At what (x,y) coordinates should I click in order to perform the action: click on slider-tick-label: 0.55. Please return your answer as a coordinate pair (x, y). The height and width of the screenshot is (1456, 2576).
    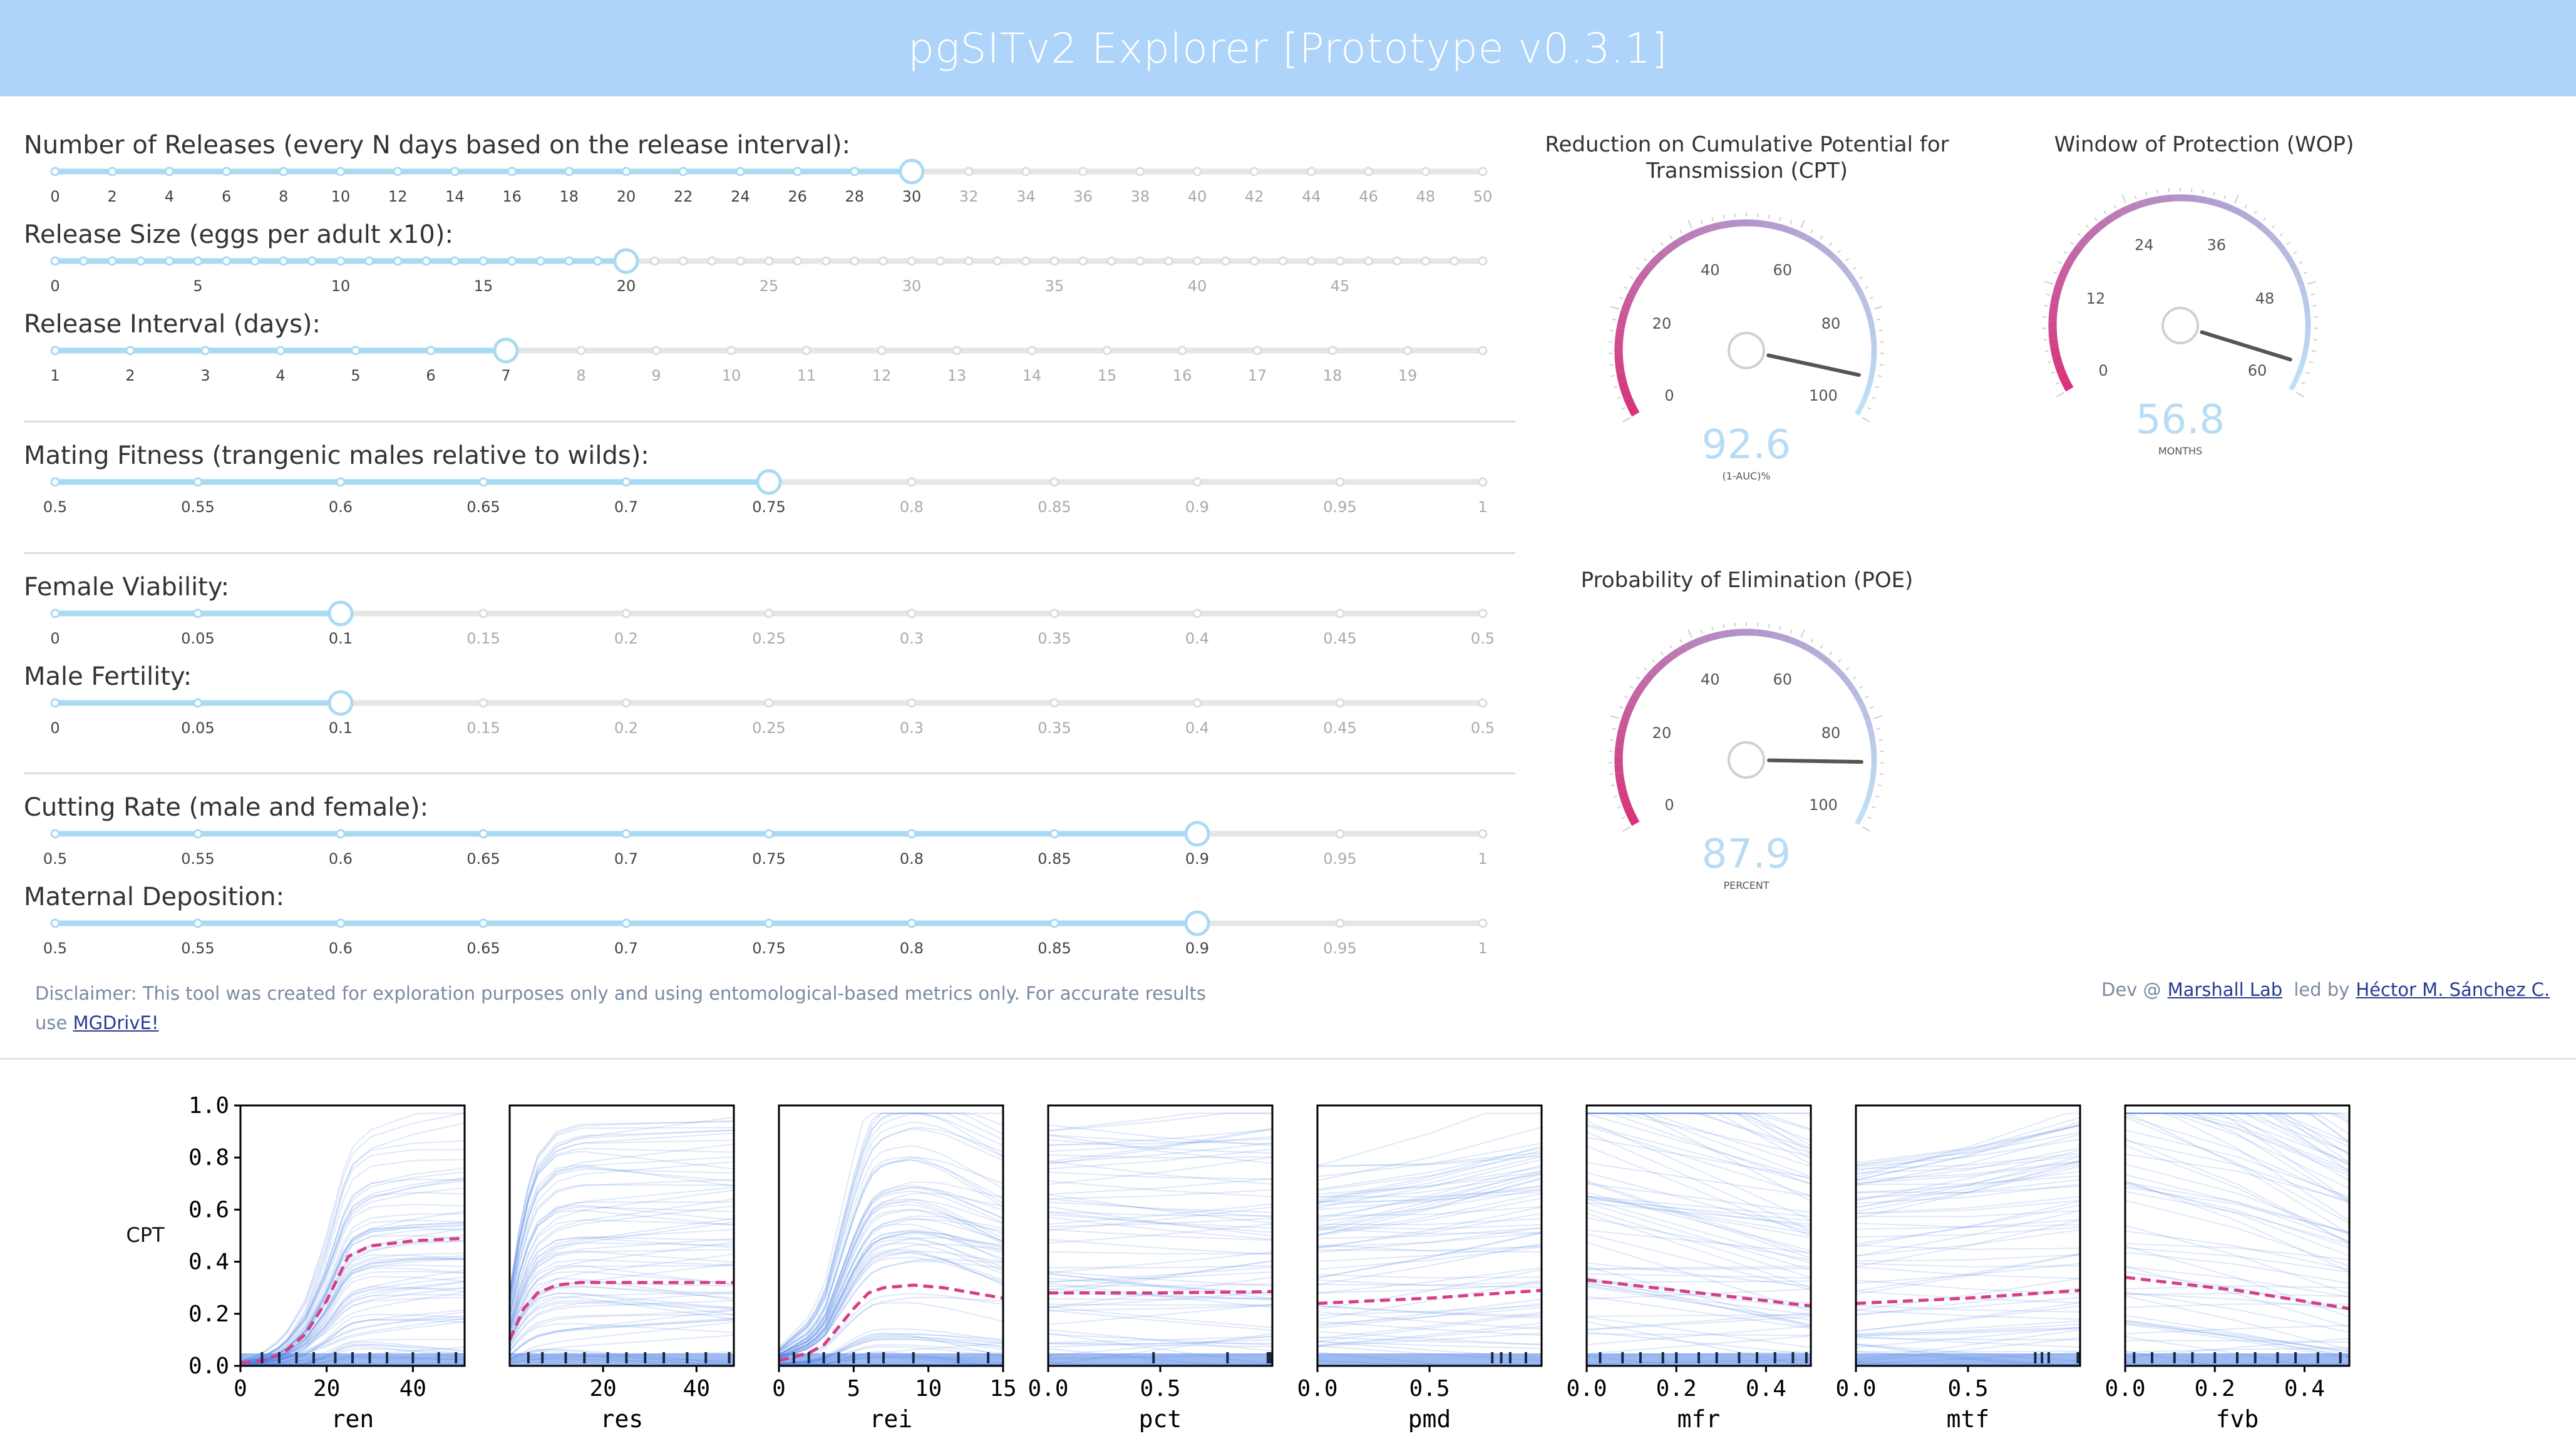
    Looking at the image, I should click on (198, 949).